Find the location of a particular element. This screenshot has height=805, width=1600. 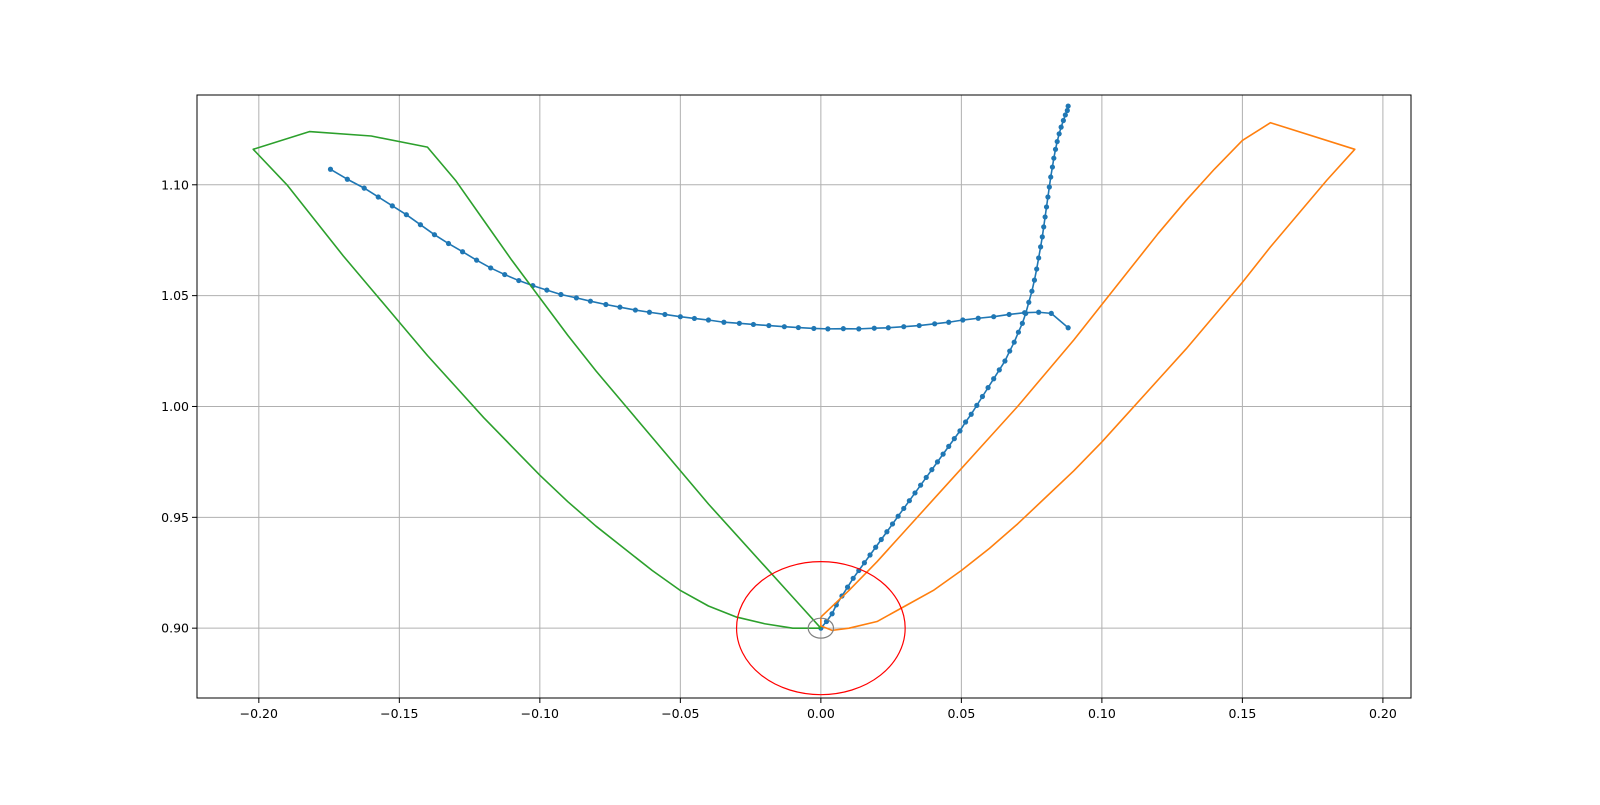

y-tick-label: 1.05 is located at coordinates (175, 295).